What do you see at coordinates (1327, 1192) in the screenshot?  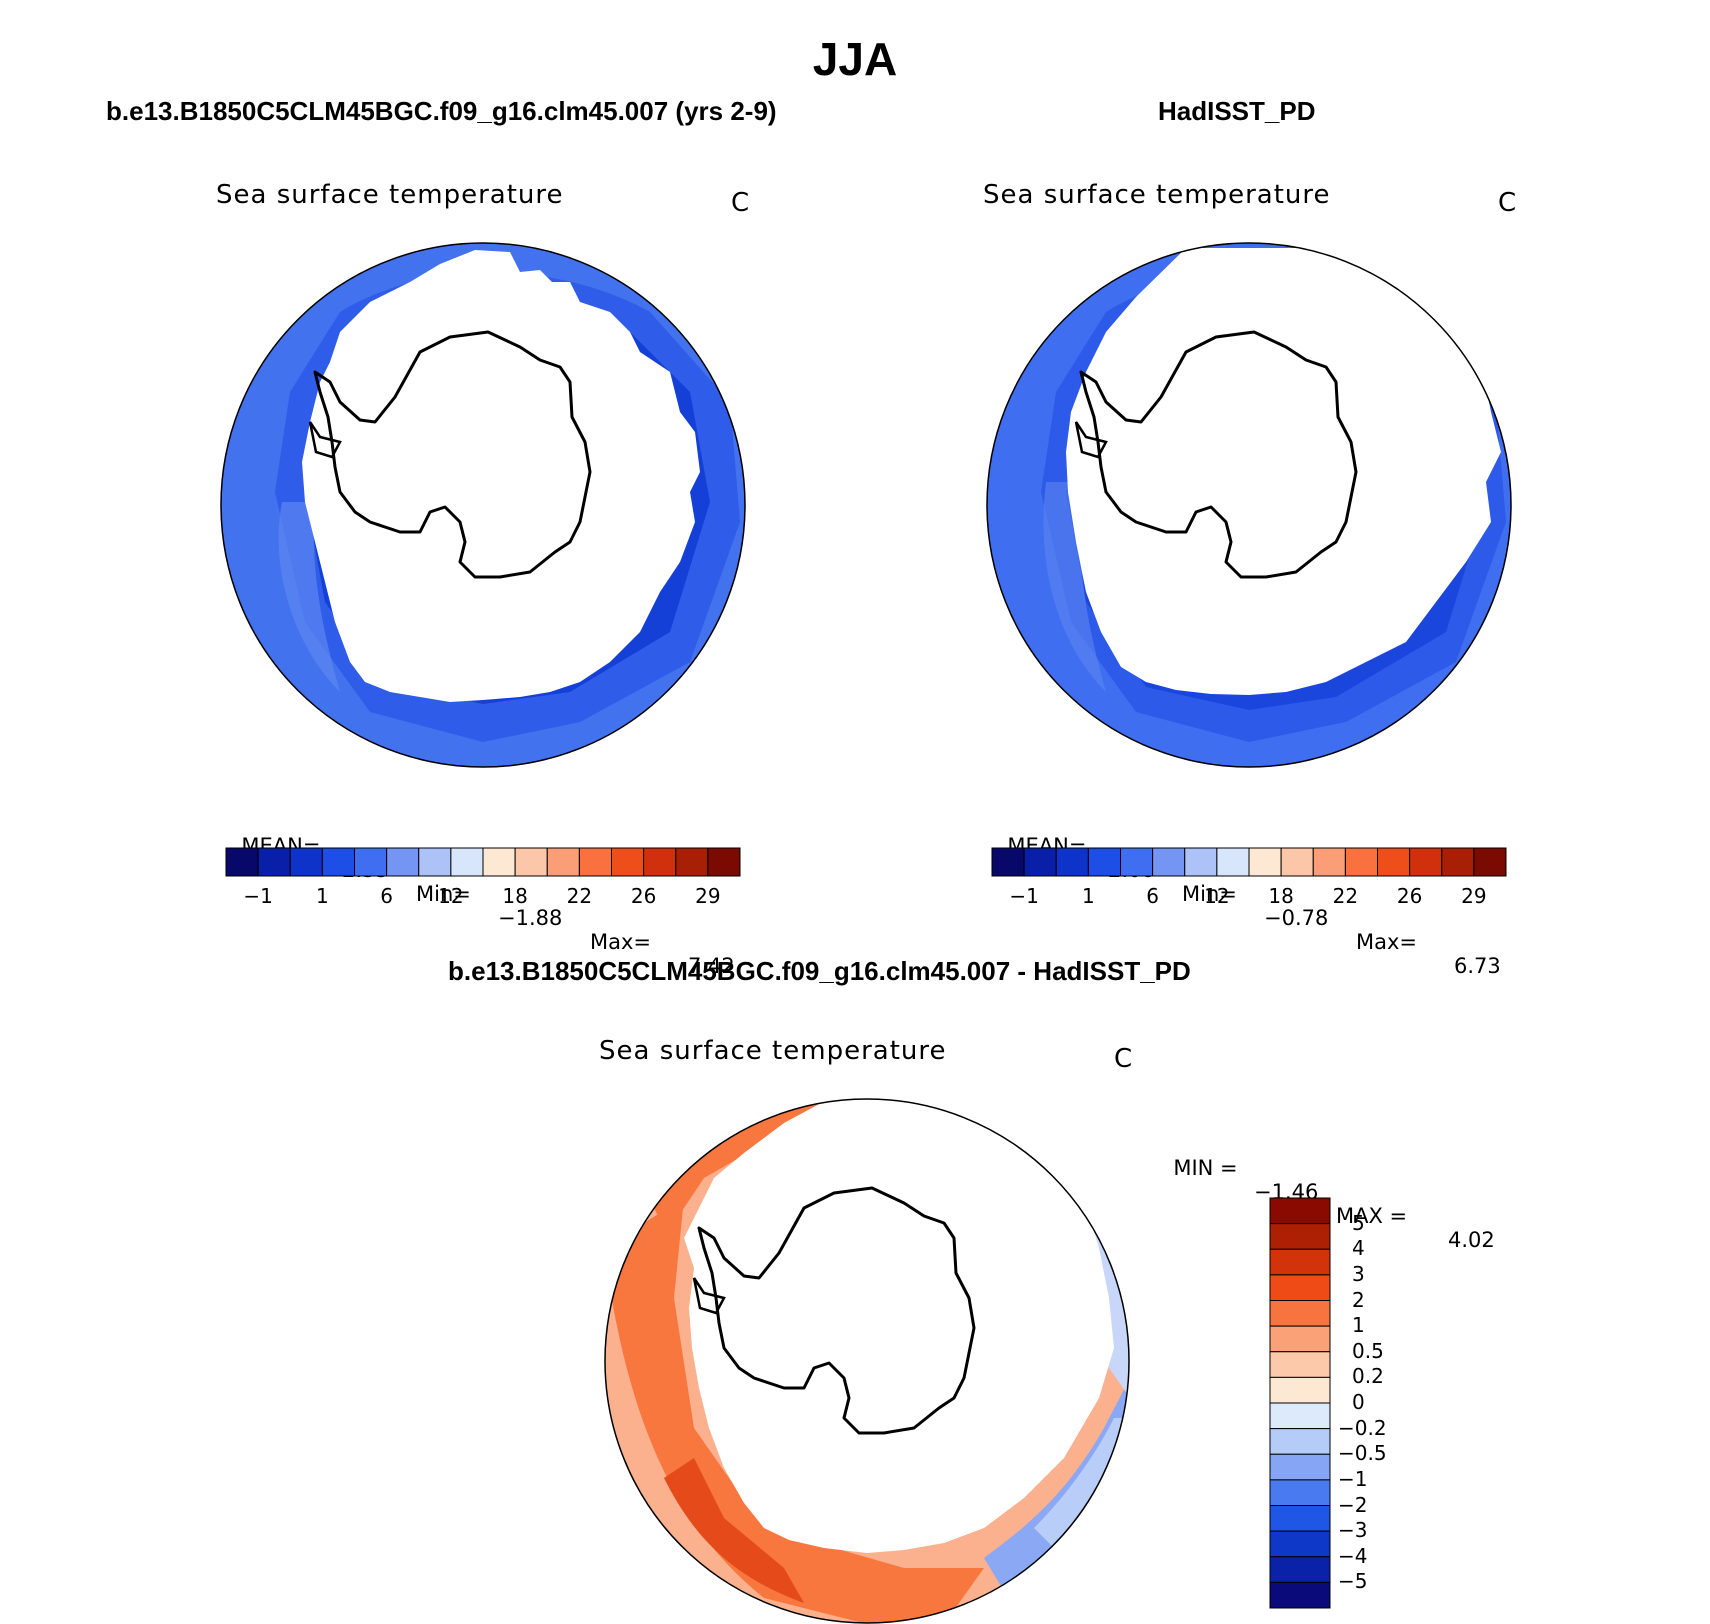 I see `diff-stats: MIN = −1.46 MAX = 4.02` at bounding box center [1327, 1192].